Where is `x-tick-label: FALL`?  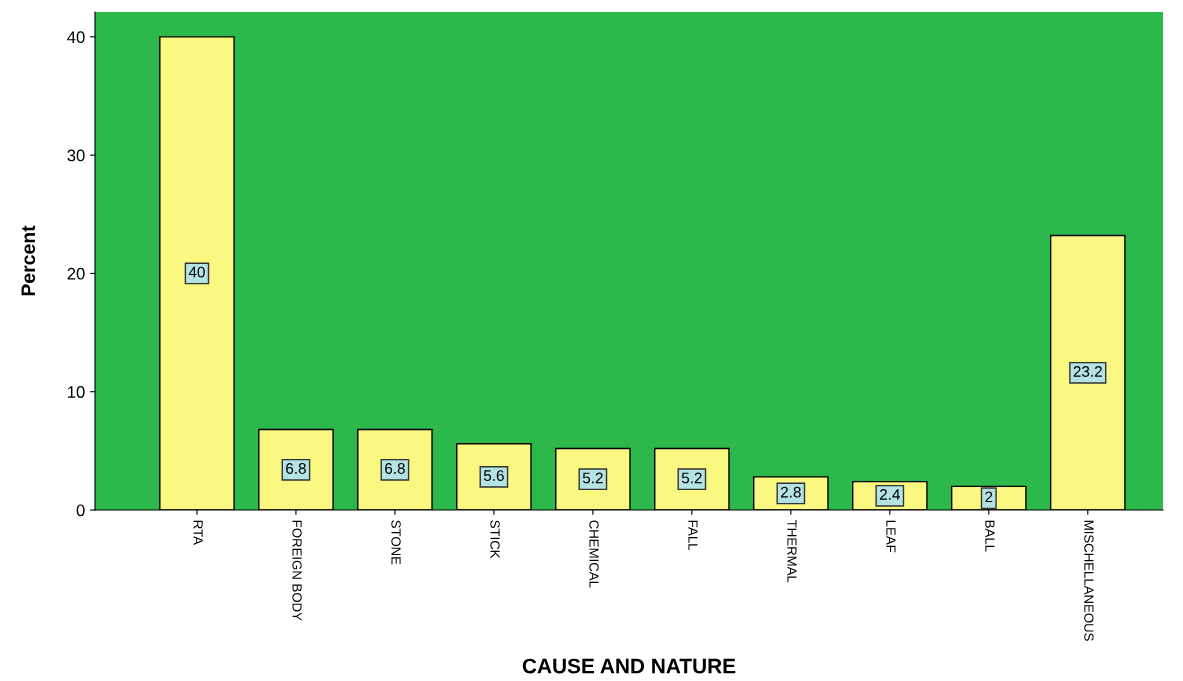 x-tick-label: FALL is located at coordinates (693, 535).